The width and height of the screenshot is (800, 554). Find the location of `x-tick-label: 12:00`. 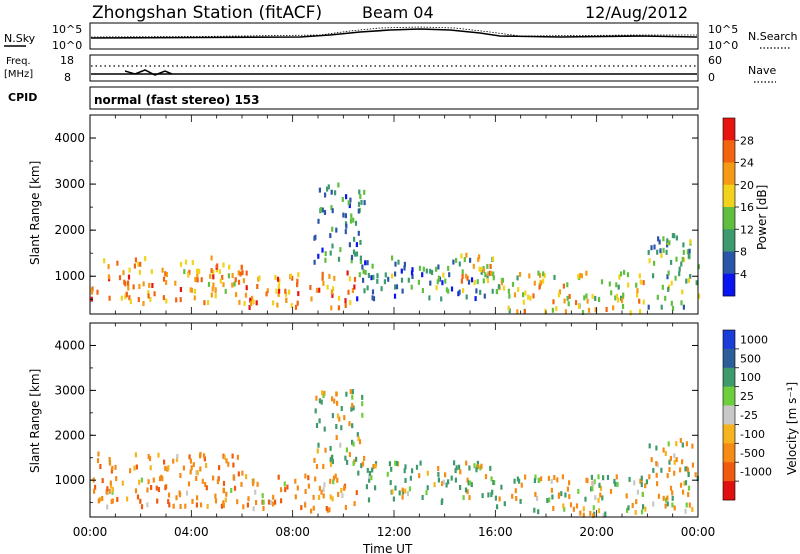

x-tick-label: 12:00 is located at coordinates (394, 532).